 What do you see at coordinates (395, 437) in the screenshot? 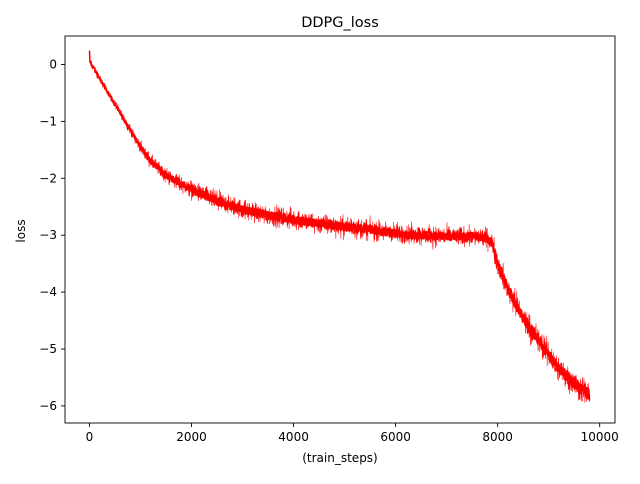
I see `x-tick-label: 6000` at bounding box center [395, 437].